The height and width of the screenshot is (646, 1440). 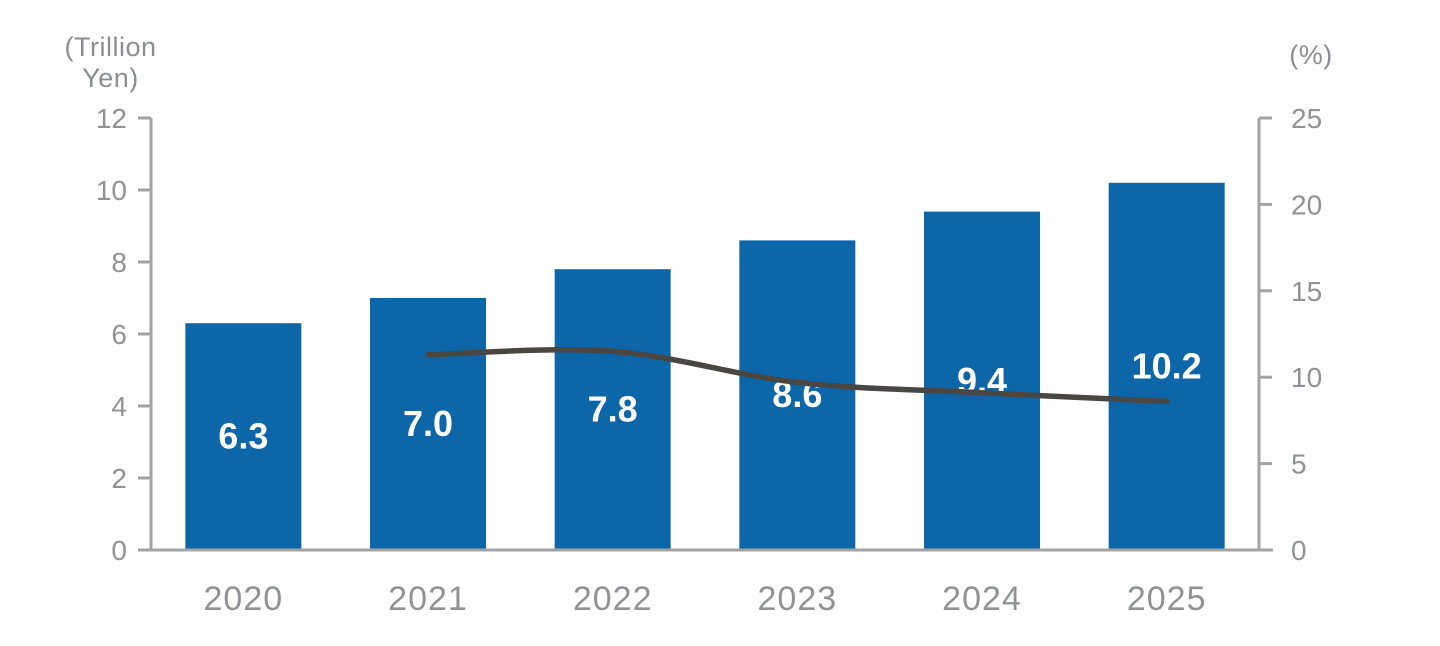 What do you see at coordinates (1299, 464) in the screenshot?
I see `right-axis-tick-label: 5` at bounding box center [1299, 464].